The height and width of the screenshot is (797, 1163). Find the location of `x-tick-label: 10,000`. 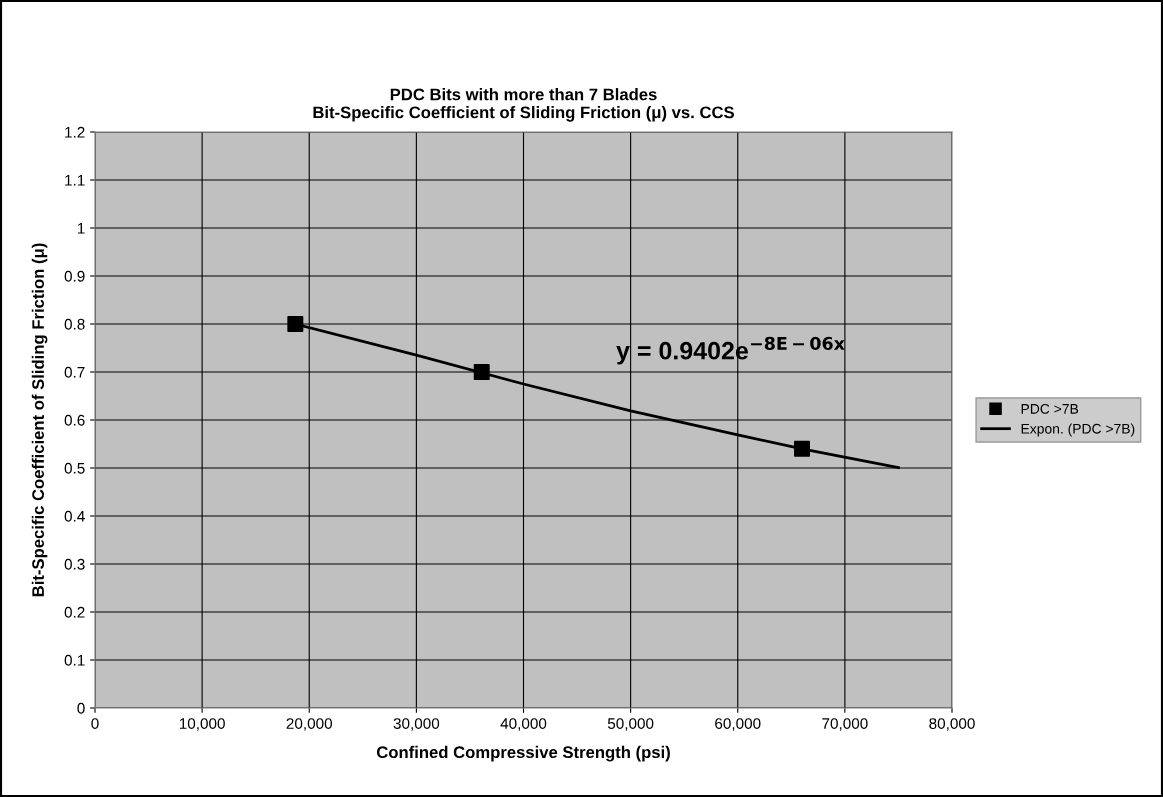

x-tick-label: 10,000 is located at coordinates (202, 724).